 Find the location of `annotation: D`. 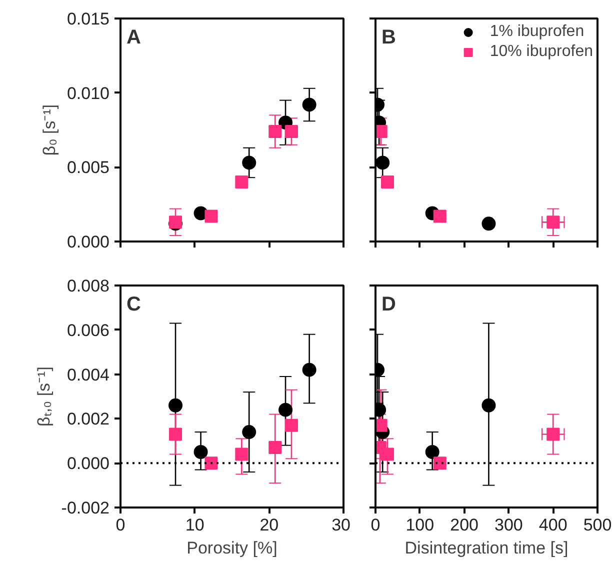

annotation: D is located at coordinates (389, 305).